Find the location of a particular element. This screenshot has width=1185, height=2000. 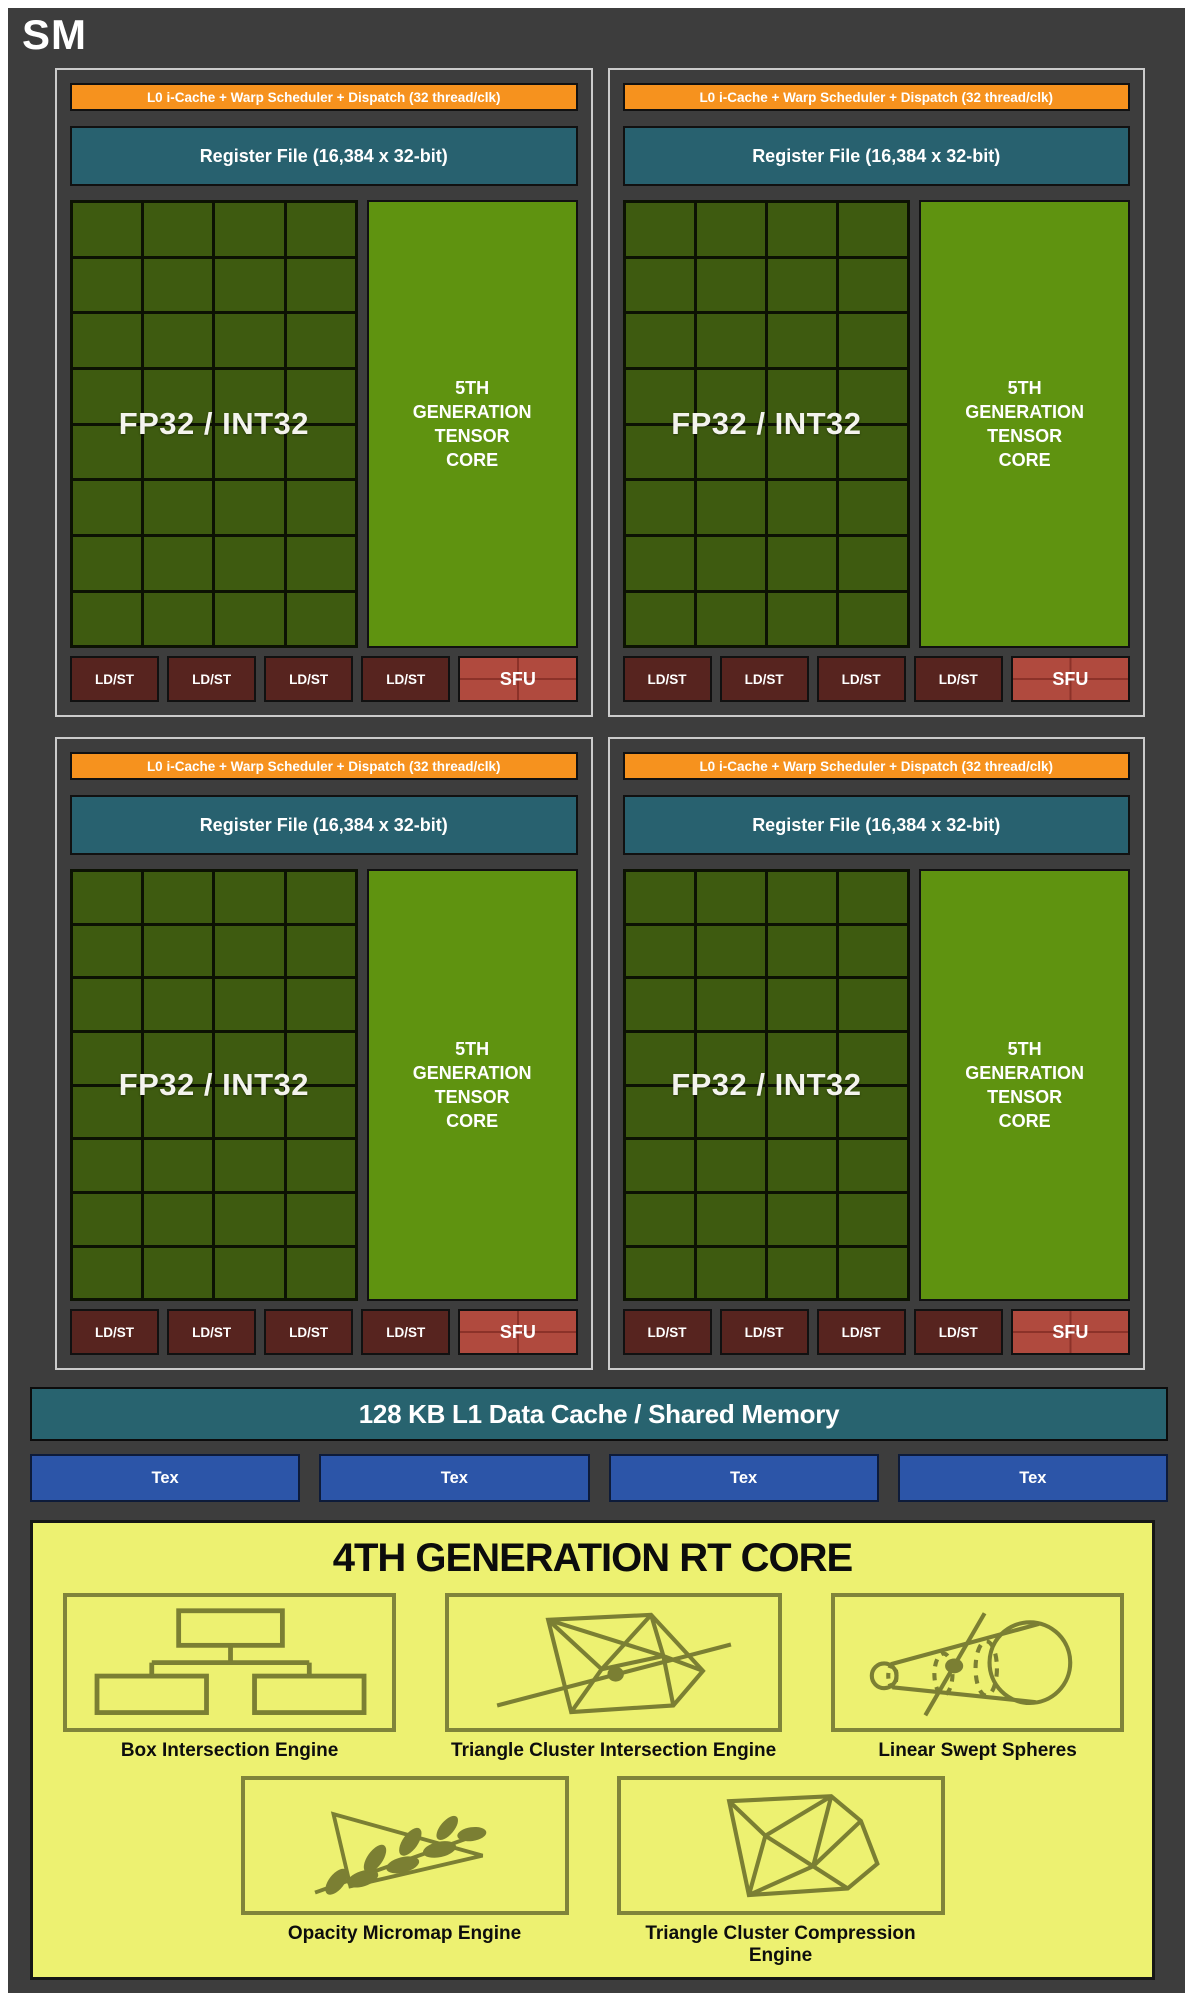

box-intersection-engine-icon is located at coordinates (230, 1663).